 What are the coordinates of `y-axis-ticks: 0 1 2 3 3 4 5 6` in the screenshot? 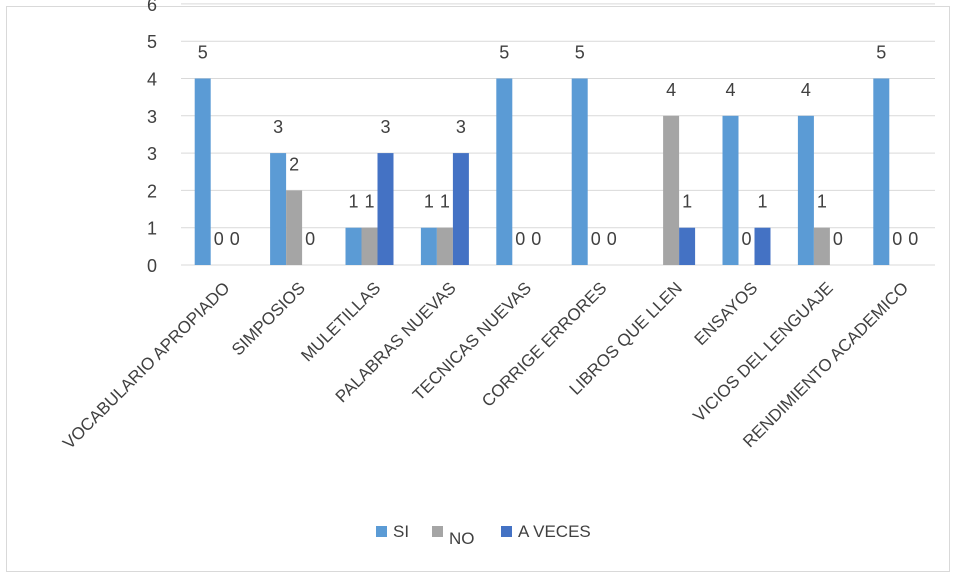 It's located at (152, 138).